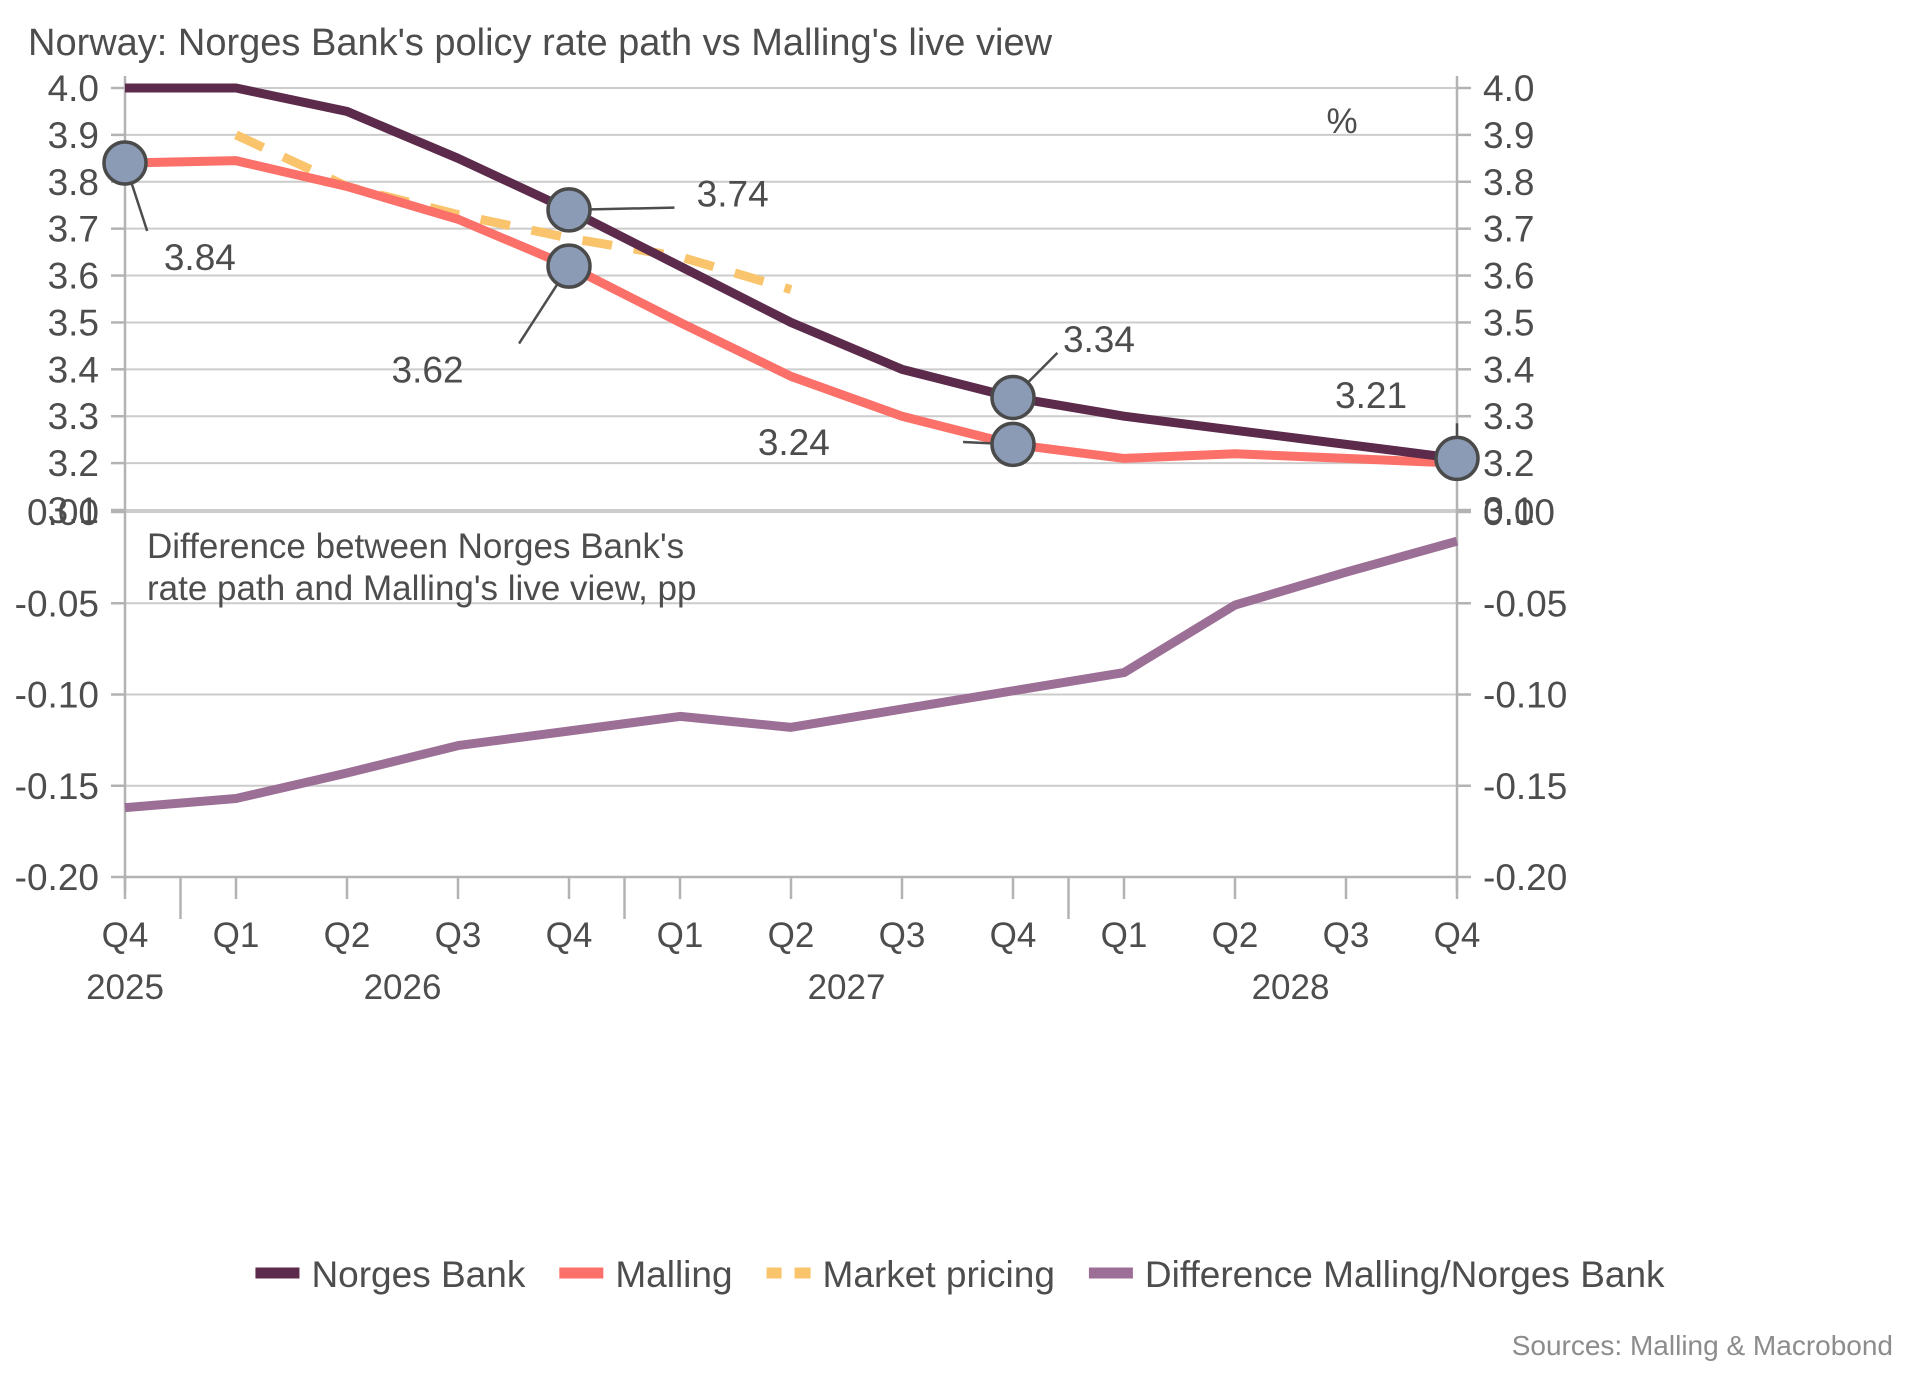  What do you see at coordinates (73, 229) in the screenshot?
I see `y-axis-label-left-rates: 3.7` at bounding box center [73, 229].